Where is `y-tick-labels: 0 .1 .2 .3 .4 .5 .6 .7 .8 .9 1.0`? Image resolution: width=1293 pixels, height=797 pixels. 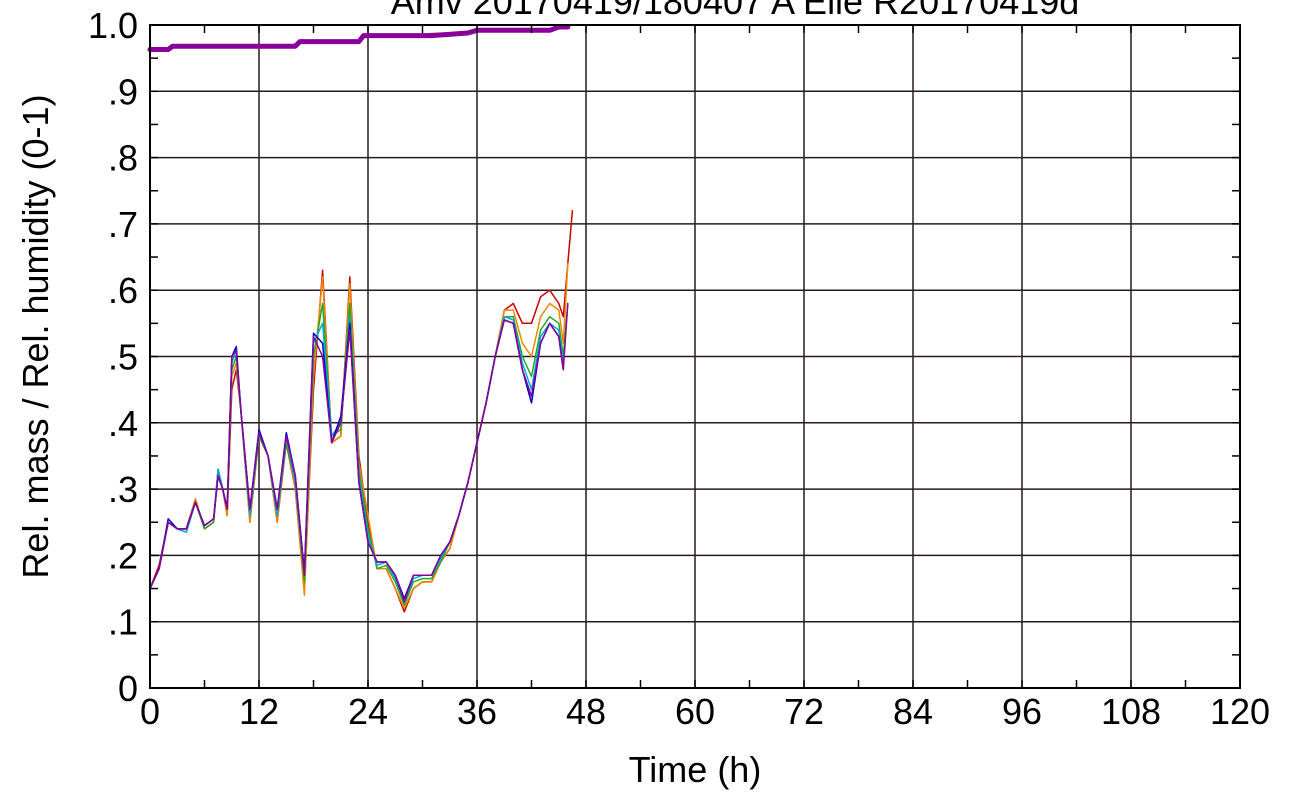 y-tick-labels: 0 .1 .2 .3 .4 .5 .6 .7 .8 .9 1.0 is located at coordinates (113, 357).